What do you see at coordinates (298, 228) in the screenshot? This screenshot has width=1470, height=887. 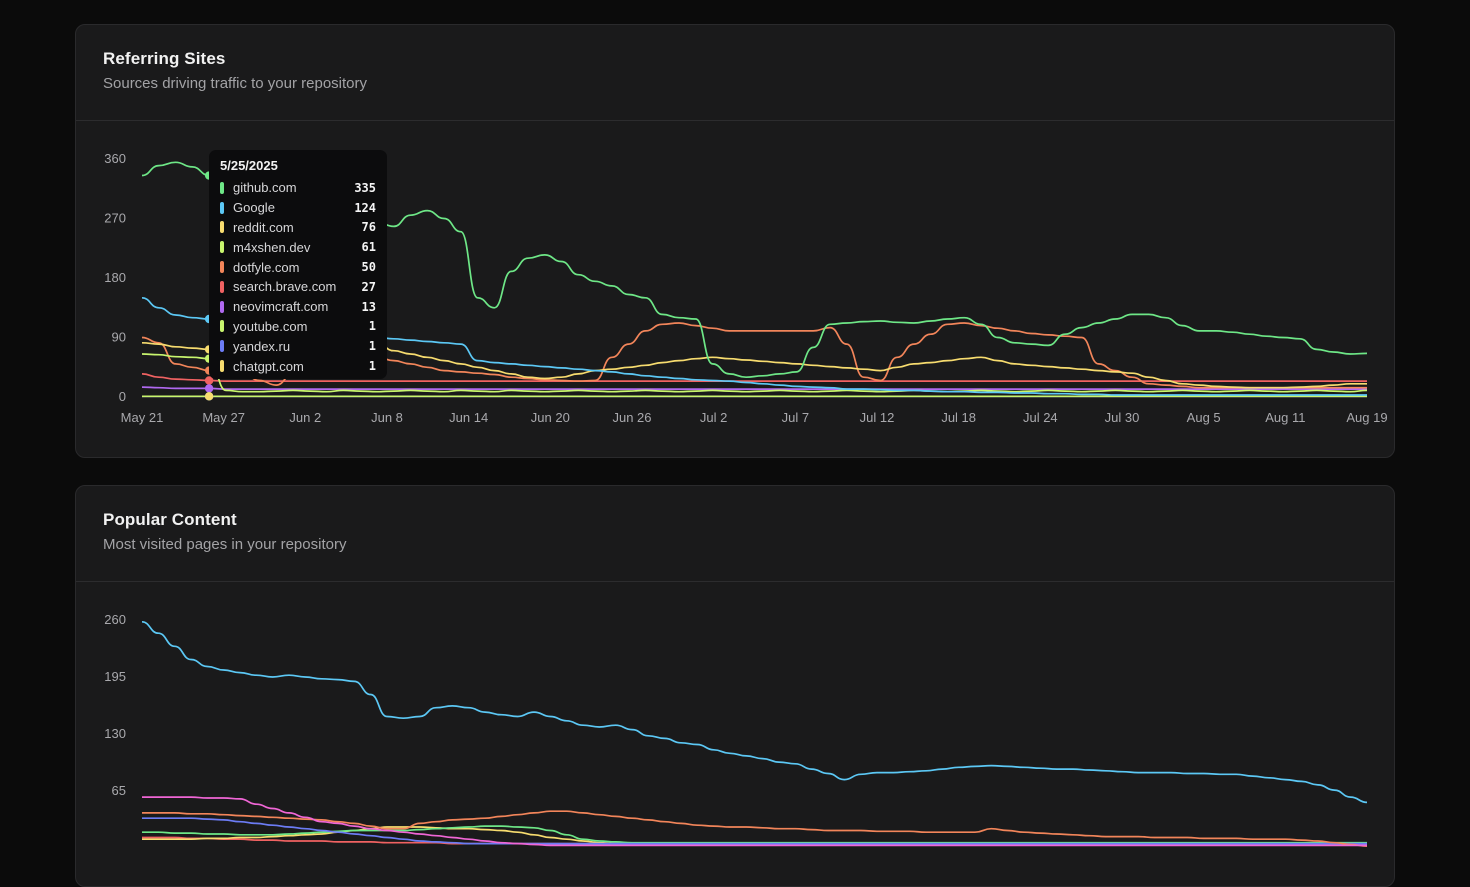 I see `tooltip-row: reddit.com 76` at bounding box center [298, 228].